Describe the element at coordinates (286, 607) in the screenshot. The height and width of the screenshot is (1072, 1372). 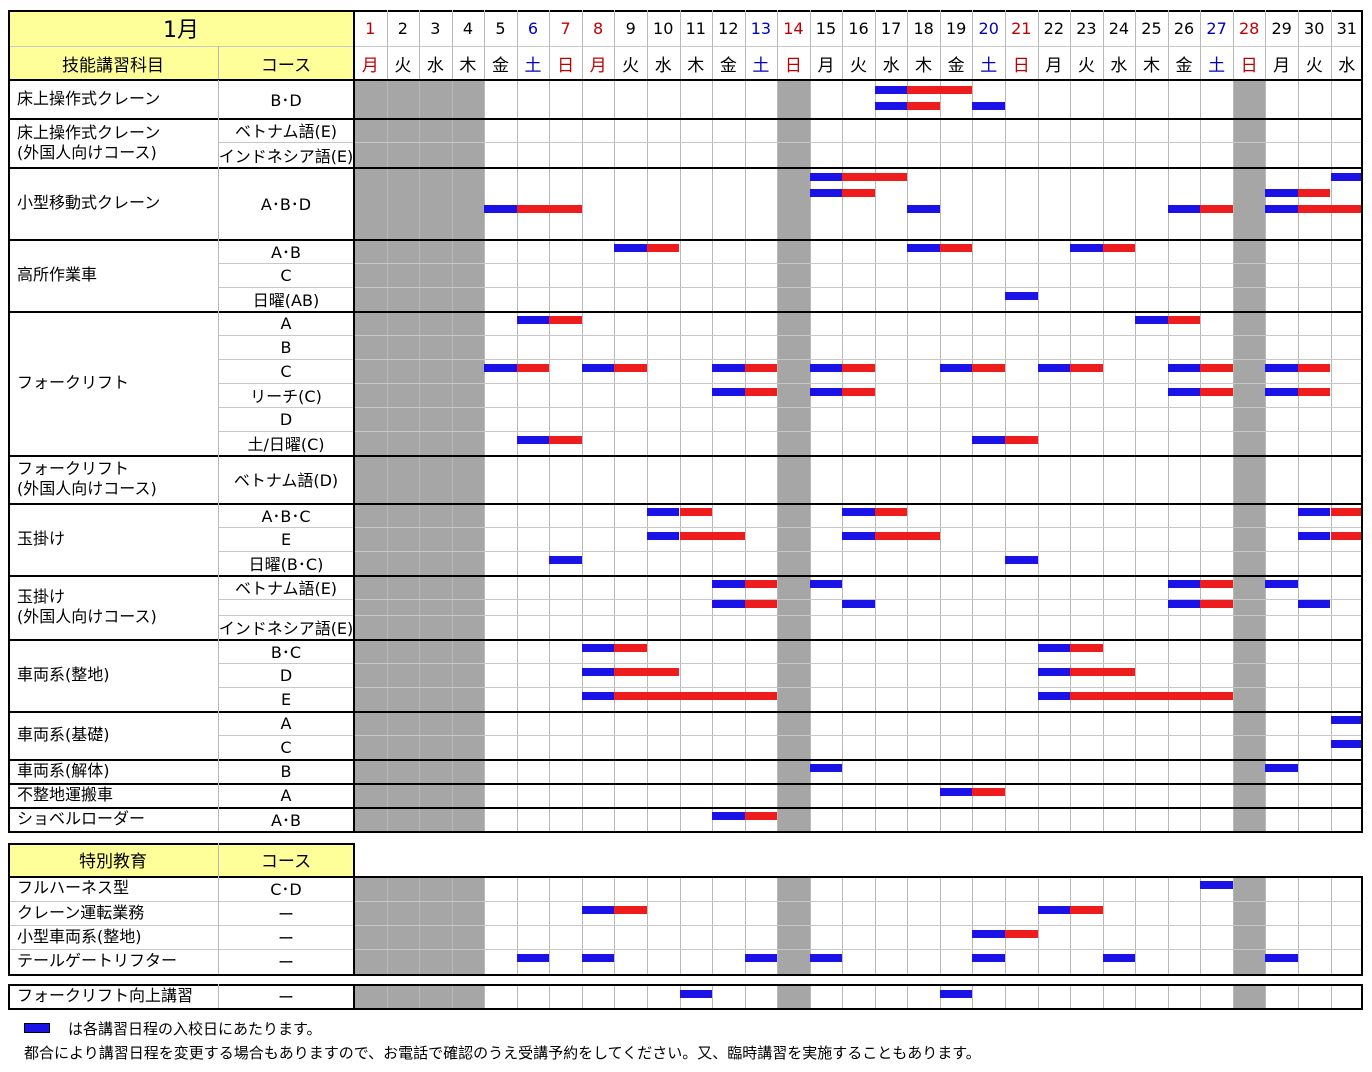
I see `course-cell` at that location.